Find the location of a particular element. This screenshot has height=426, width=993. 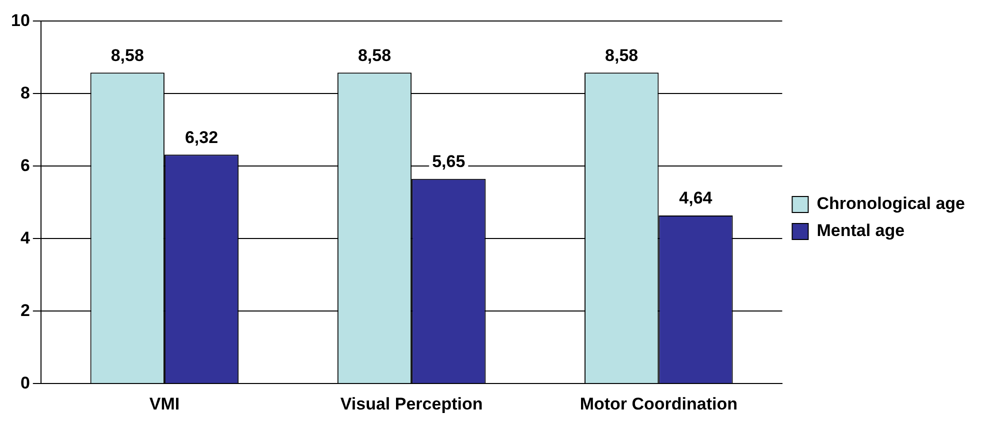

data-label: 5,65 is located at coordinates (449, 162).